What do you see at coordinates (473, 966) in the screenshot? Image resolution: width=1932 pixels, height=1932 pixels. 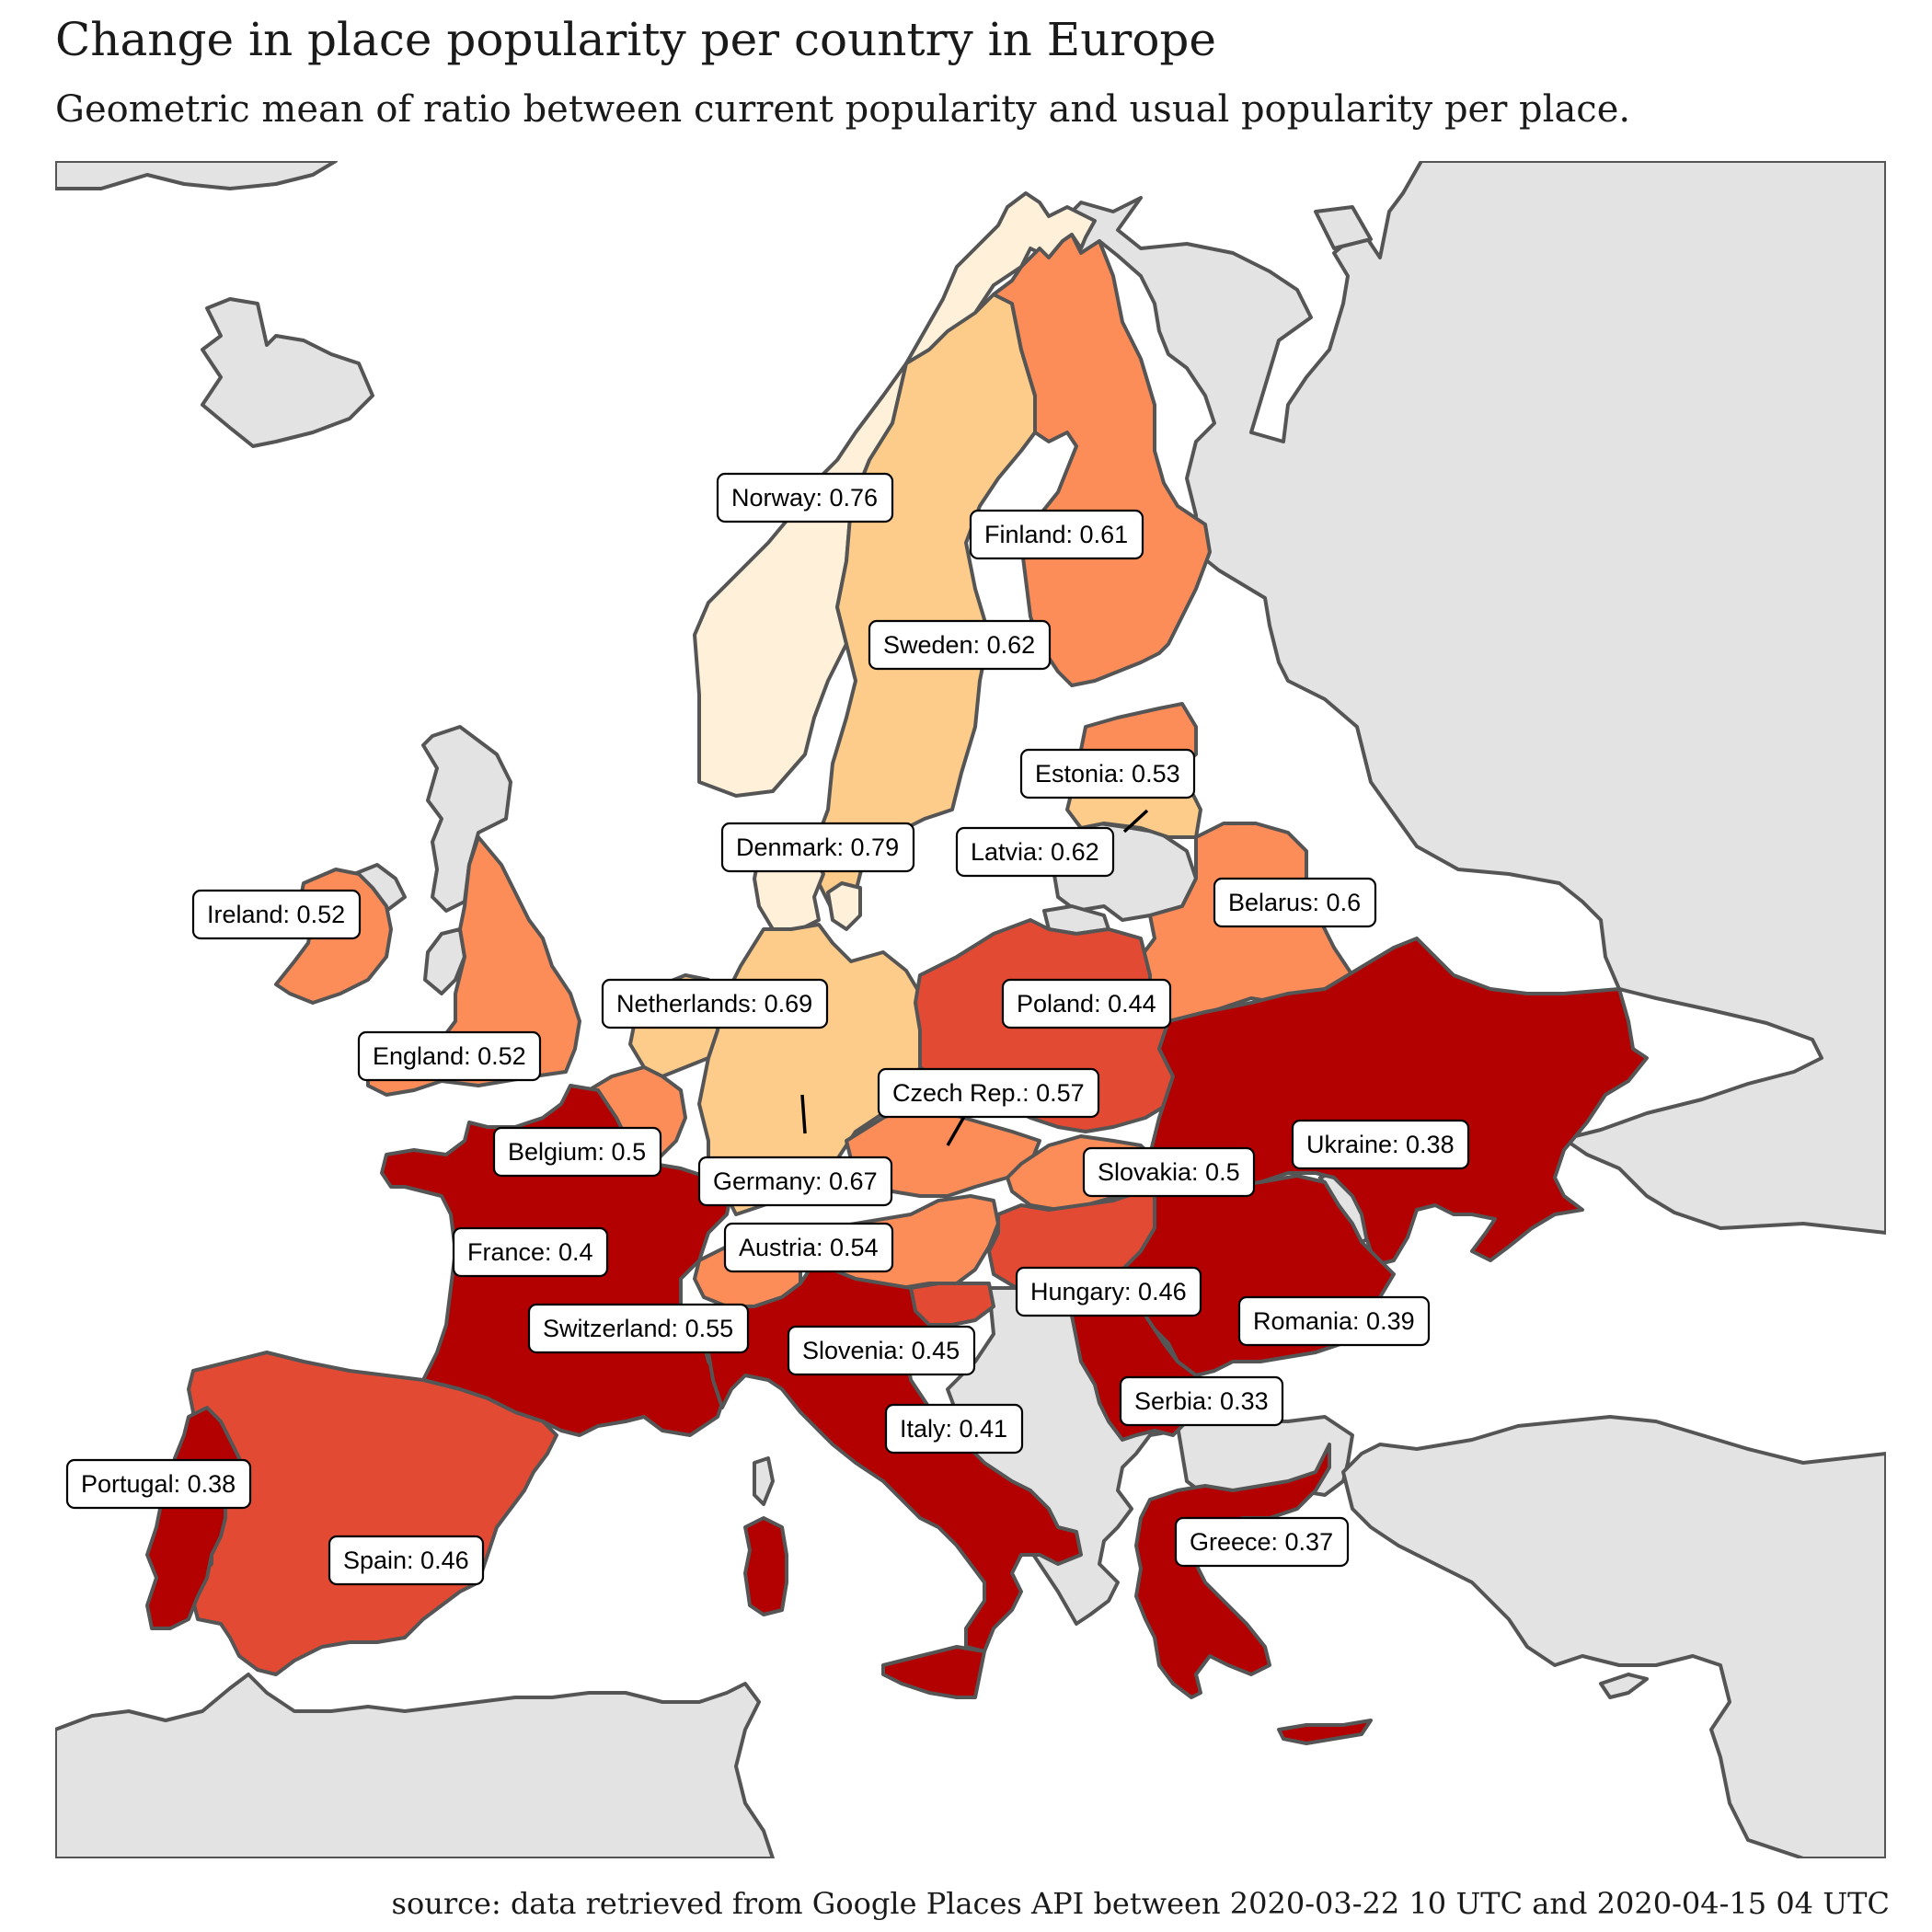 I see `country-england` at bounding box center [473, 966].